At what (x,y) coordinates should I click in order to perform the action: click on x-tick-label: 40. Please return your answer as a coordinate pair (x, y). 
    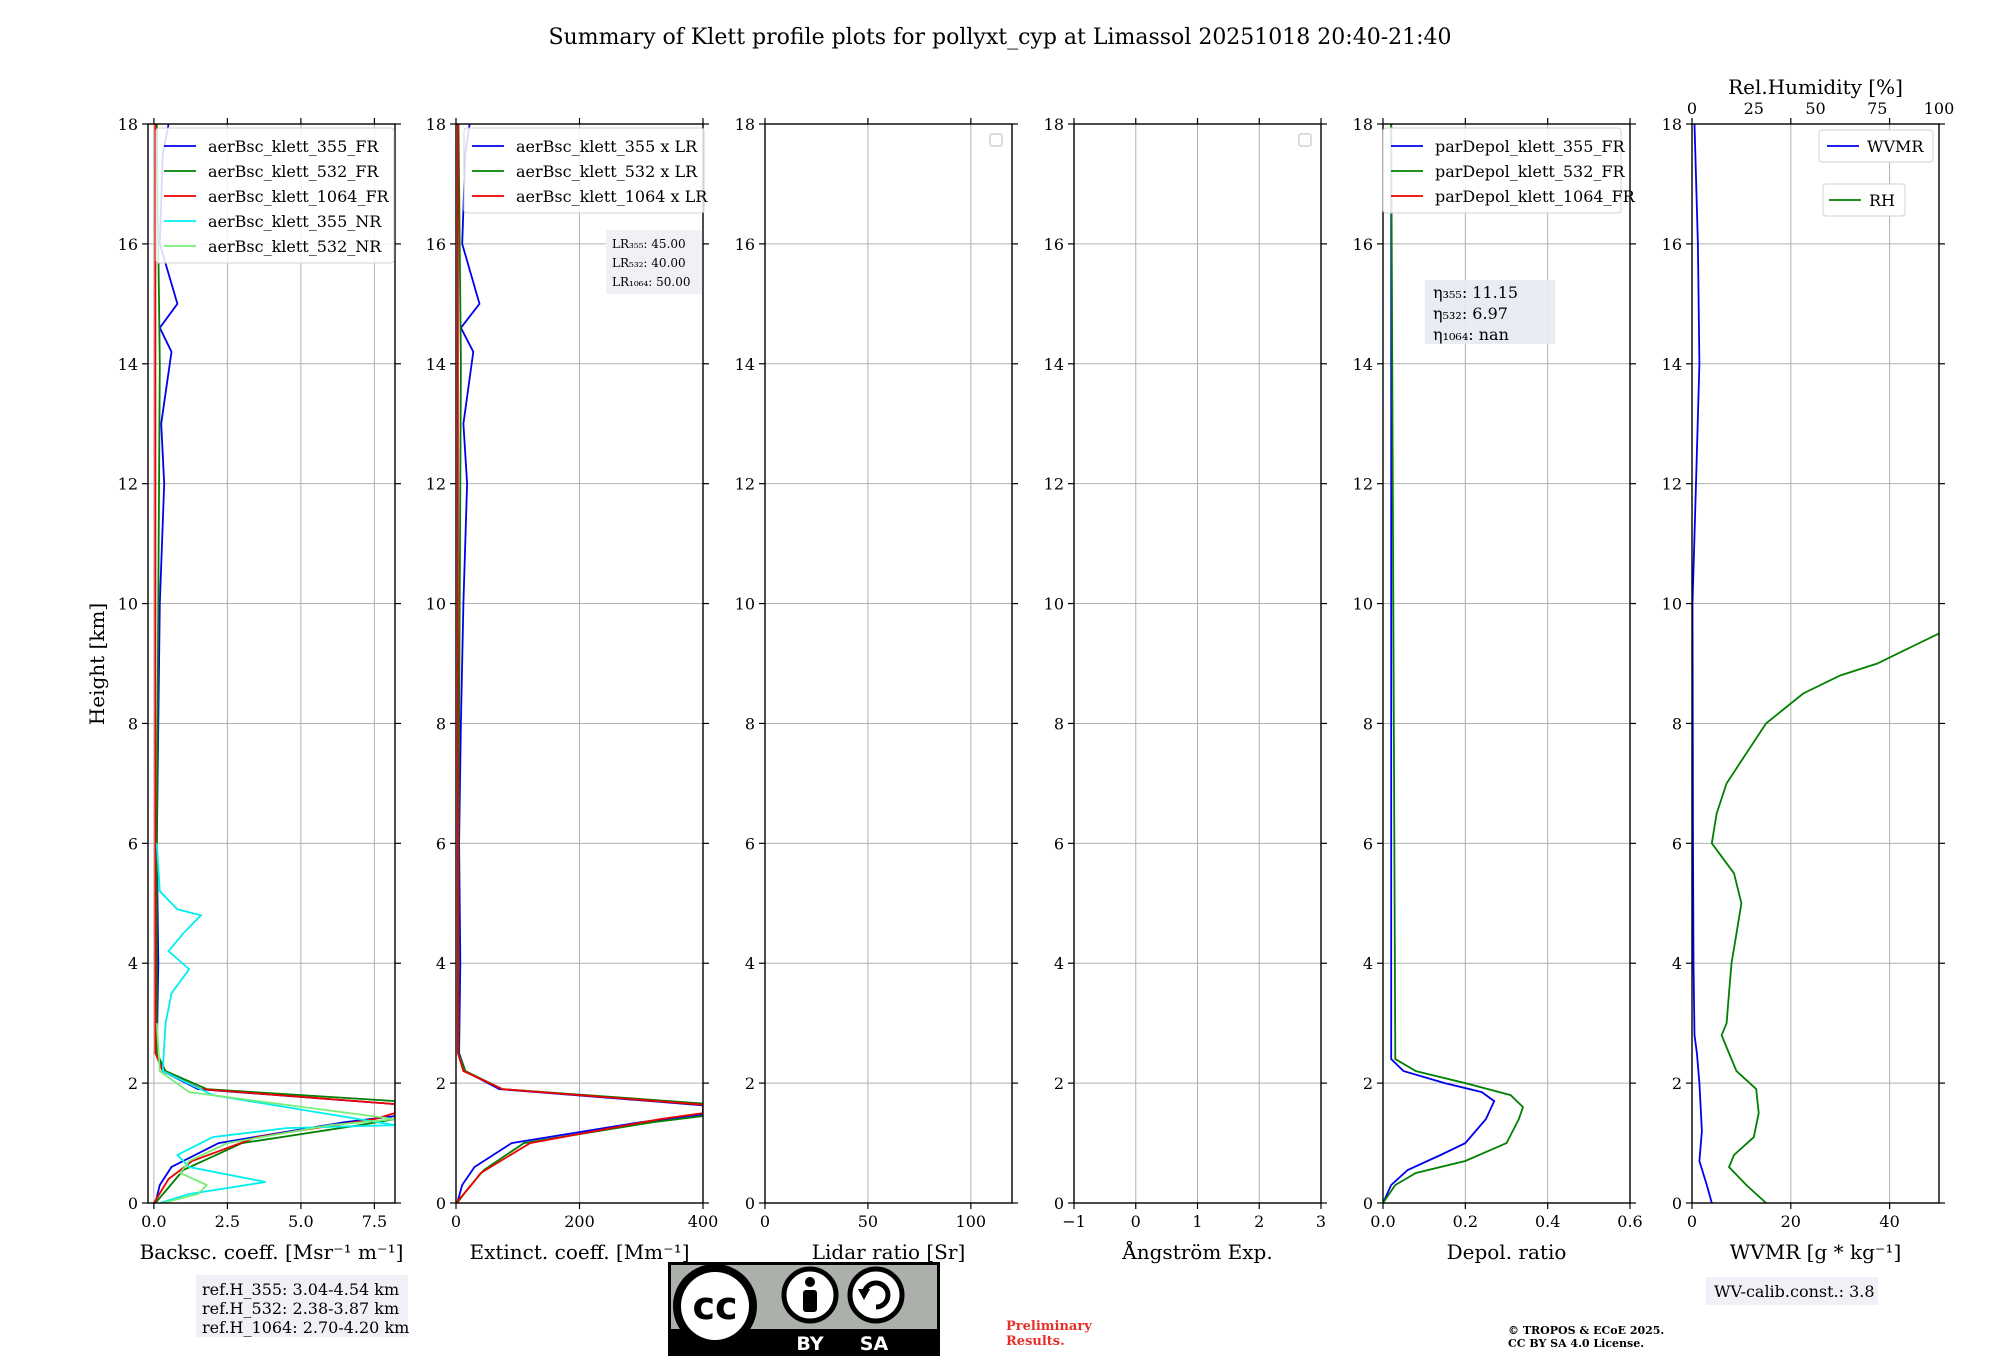
    Looking at the image, I should click on (1889, 1221).